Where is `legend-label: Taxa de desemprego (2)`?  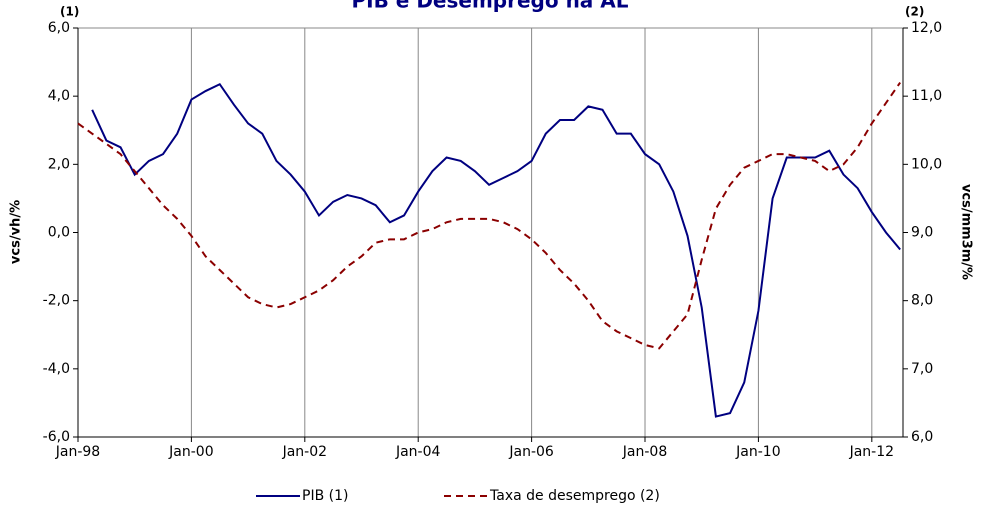
legend-label: Taxa de desemprego (2) is located at coordinates (574, 496).